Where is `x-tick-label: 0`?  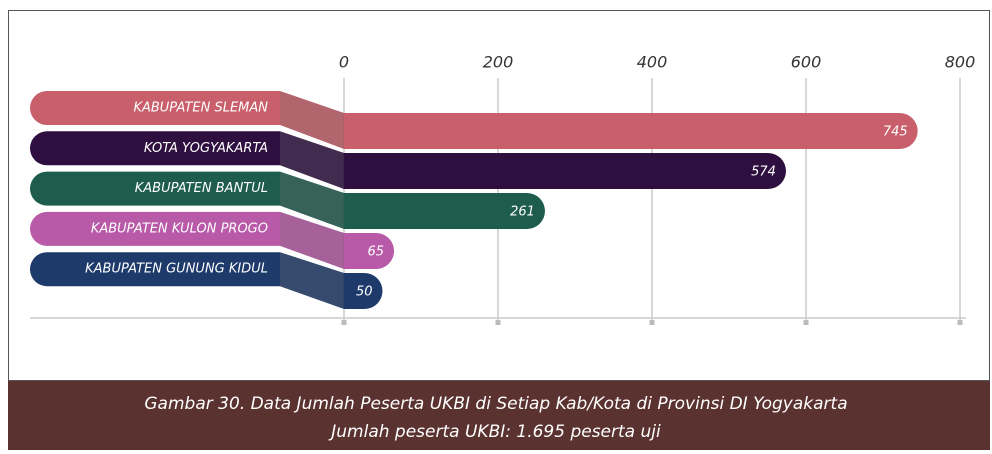 x-tick-label: 0 is located at coordinates (344, 62).